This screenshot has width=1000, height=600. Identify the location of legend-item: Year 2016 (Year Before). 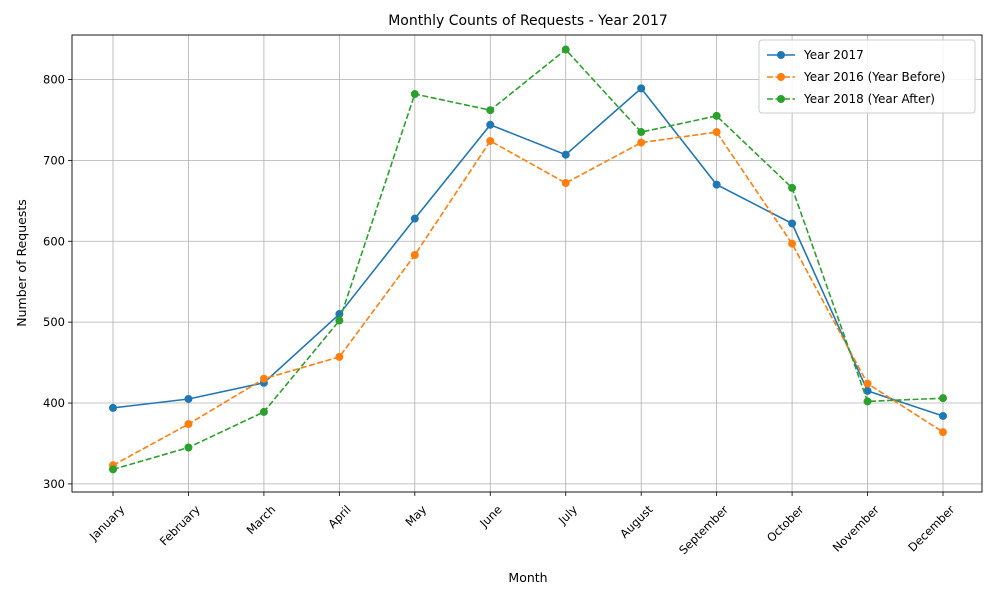
(856, 77).